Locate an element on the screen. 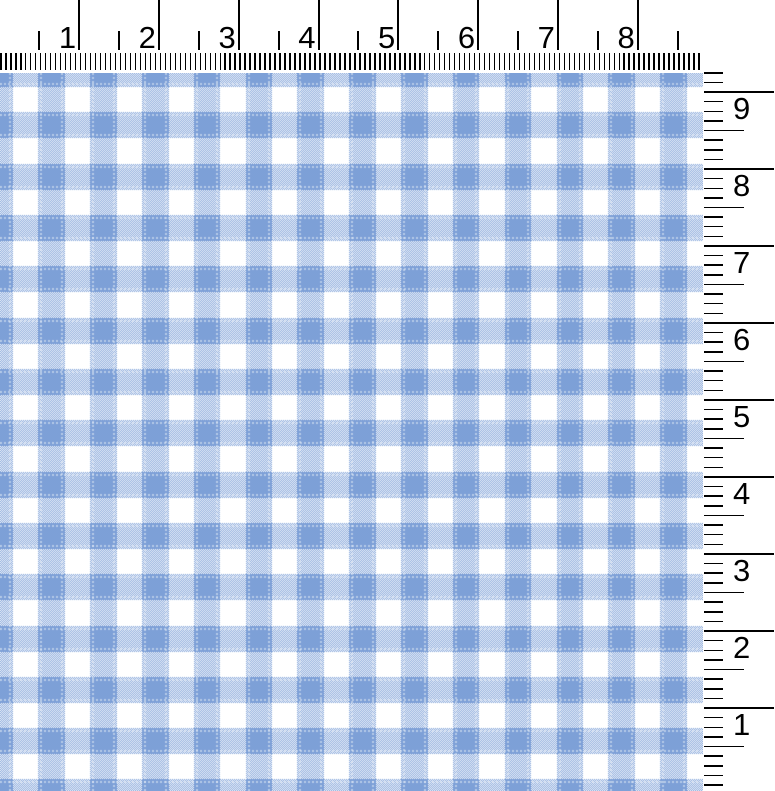 This screenshot has height=791, width=775. ruler-inch-label: 1 is located at coordinates (742, 724).